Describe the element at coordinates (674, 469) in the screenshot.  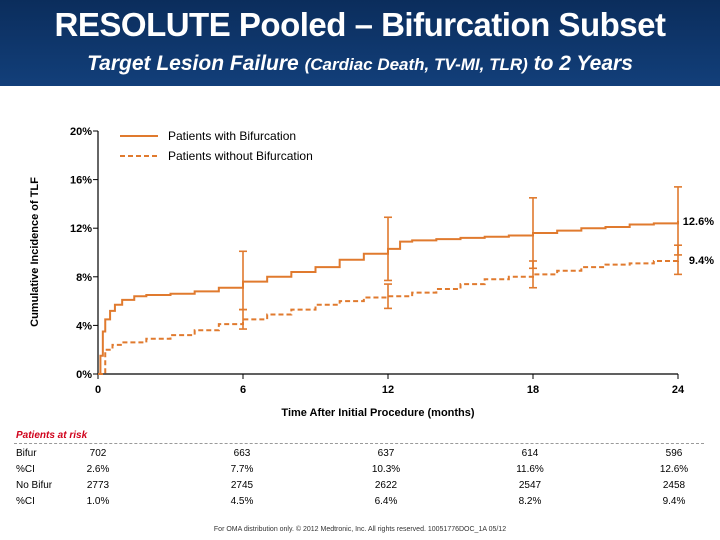
I see `at-risk-cell: 12.6%` at that location.